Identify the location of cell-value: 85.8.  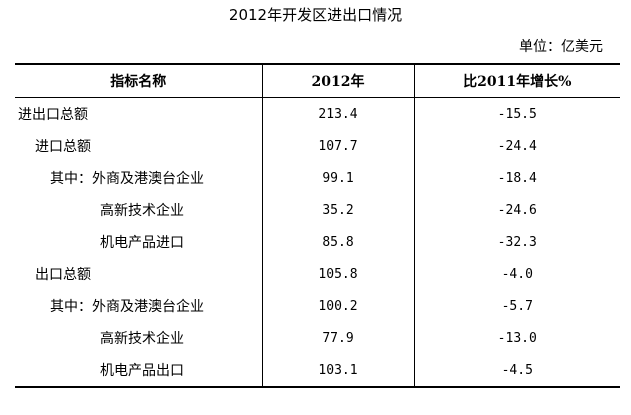
(337, 242).